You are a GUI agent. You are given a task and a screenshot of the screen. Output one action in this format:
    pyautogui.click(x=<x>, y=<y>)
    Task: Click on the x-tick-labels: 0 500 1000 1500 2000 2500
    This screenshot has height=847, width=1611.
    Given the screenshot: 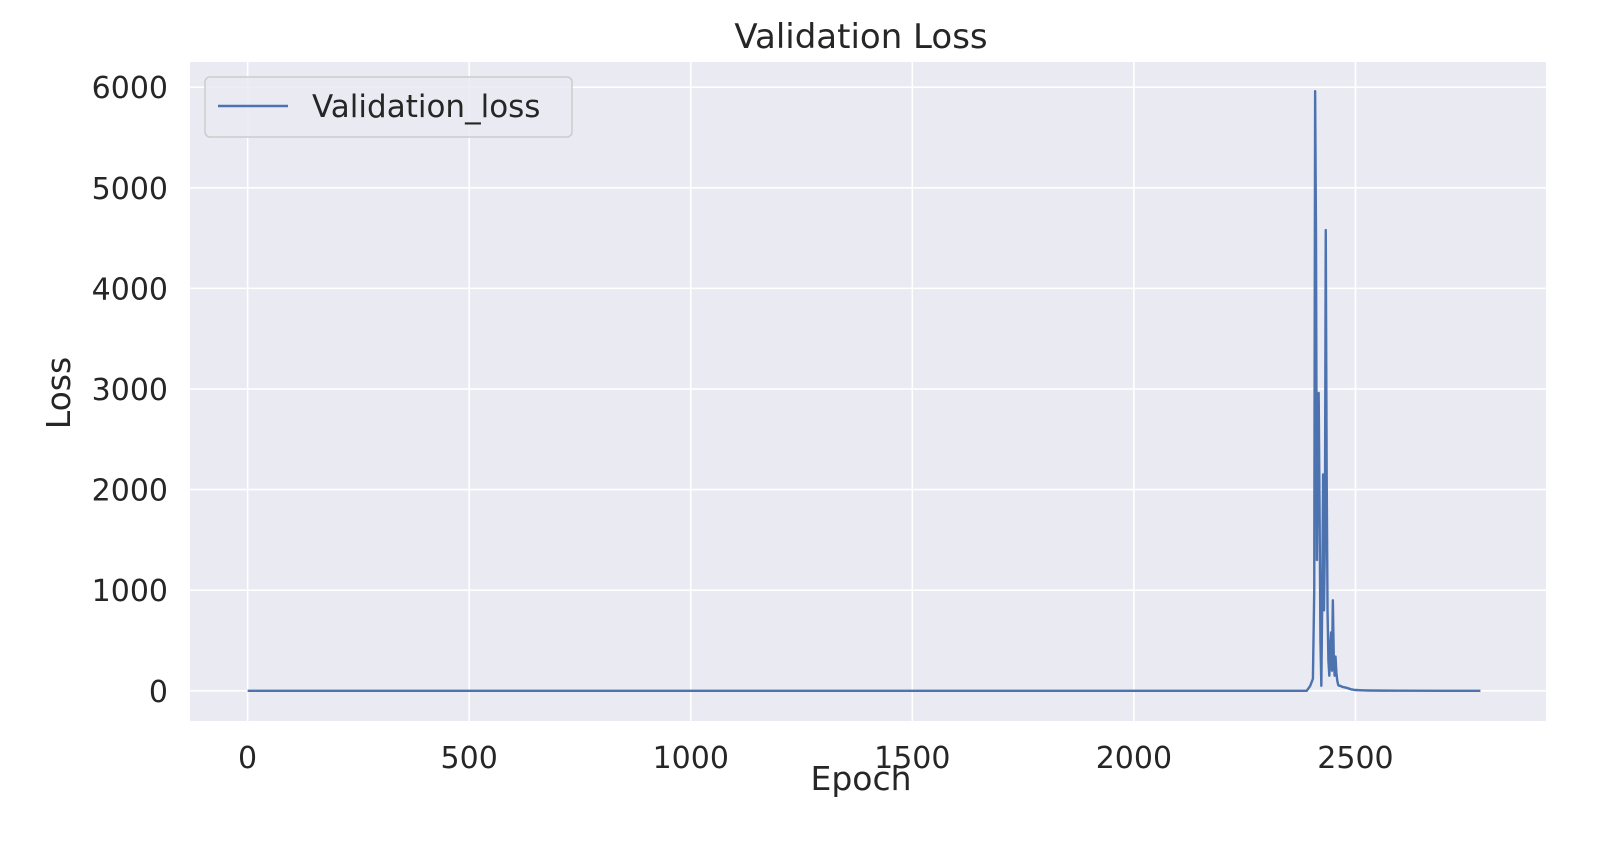 What is the action you would take?
    pyautogui.click(x=816, y=758)
    